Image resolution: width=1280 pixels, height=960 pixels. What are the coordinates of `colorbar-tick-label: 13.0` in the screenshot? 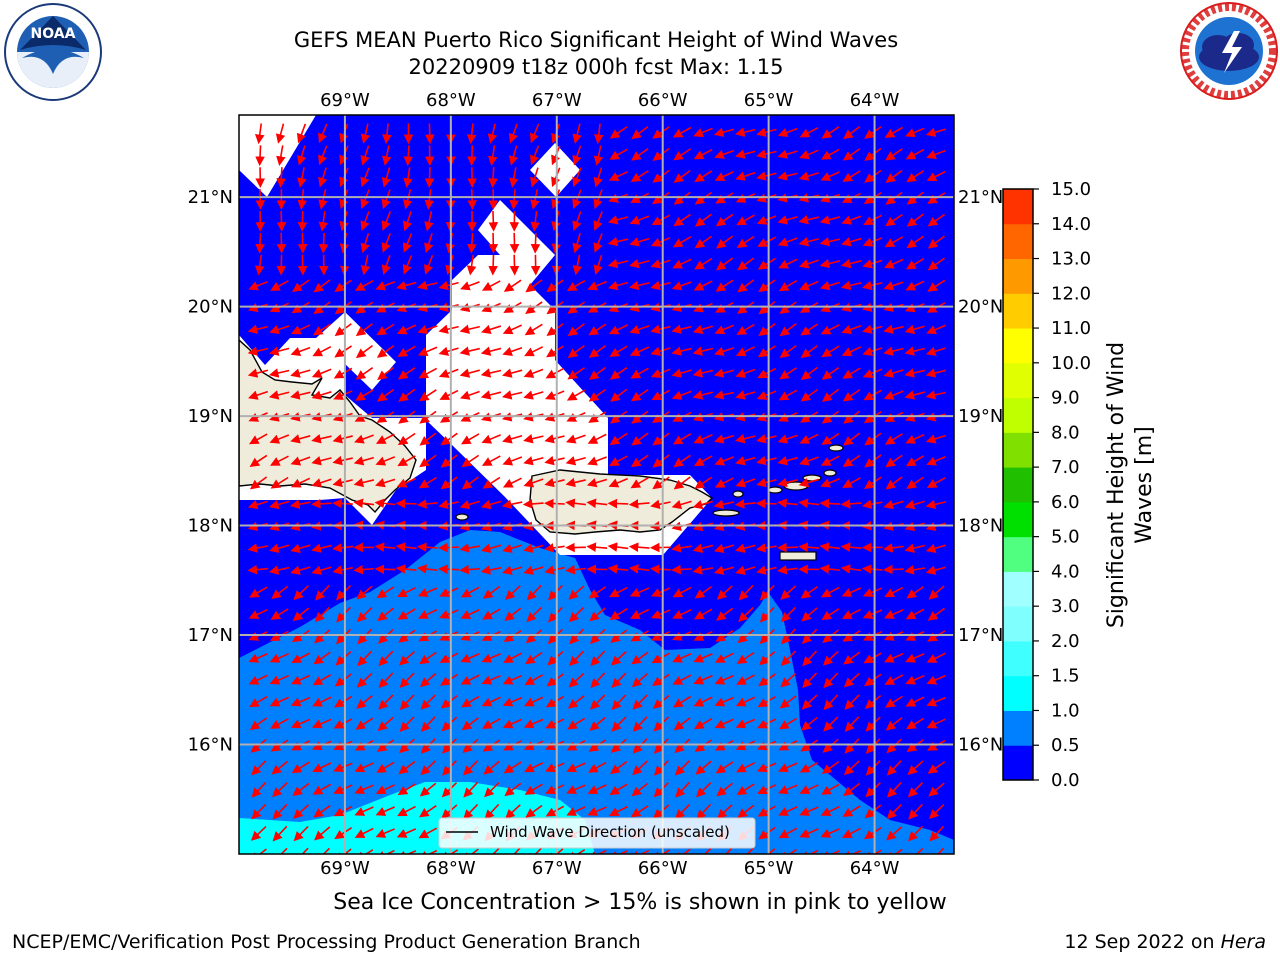 It's located at (1071, 259).